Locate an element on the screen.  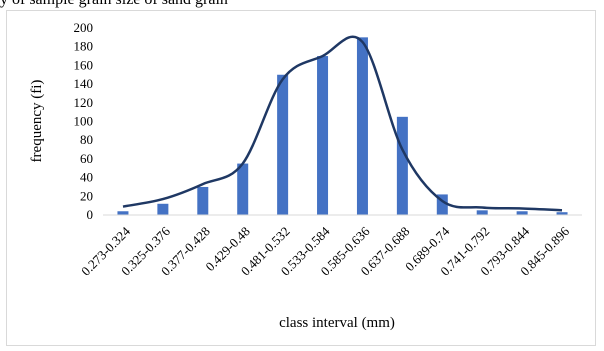
y-axis-label: frequency (fi) is located at coordinates (37, 121).